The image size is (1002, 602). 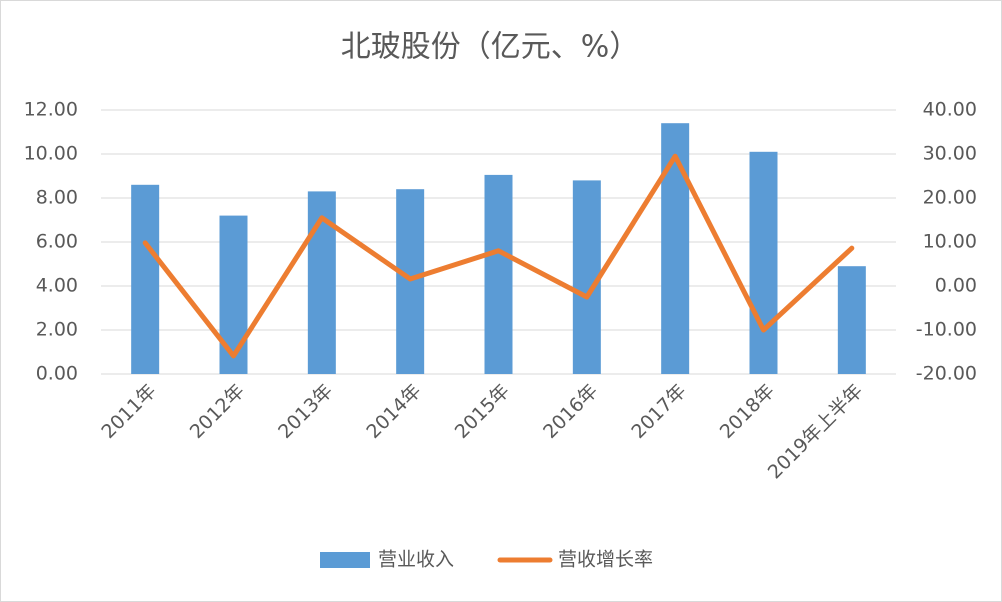 I want to click on y-tick-label: 10.00, so click(x=51, y=154).